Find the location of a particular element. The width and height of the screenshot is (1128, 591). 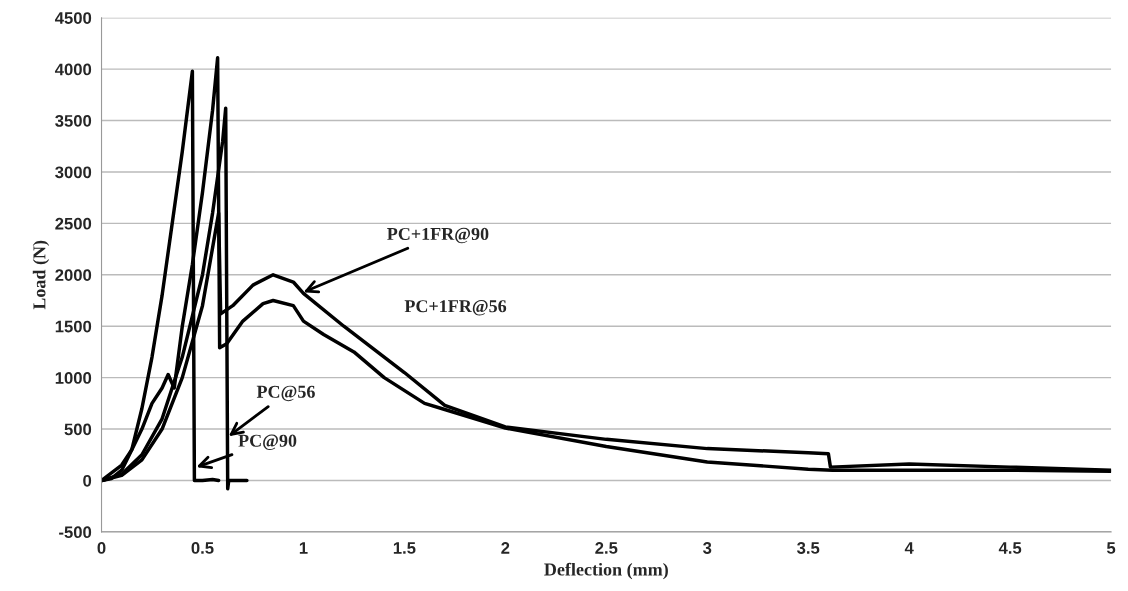

y-tick-label: 2000 is located at coordinates (73, 275).